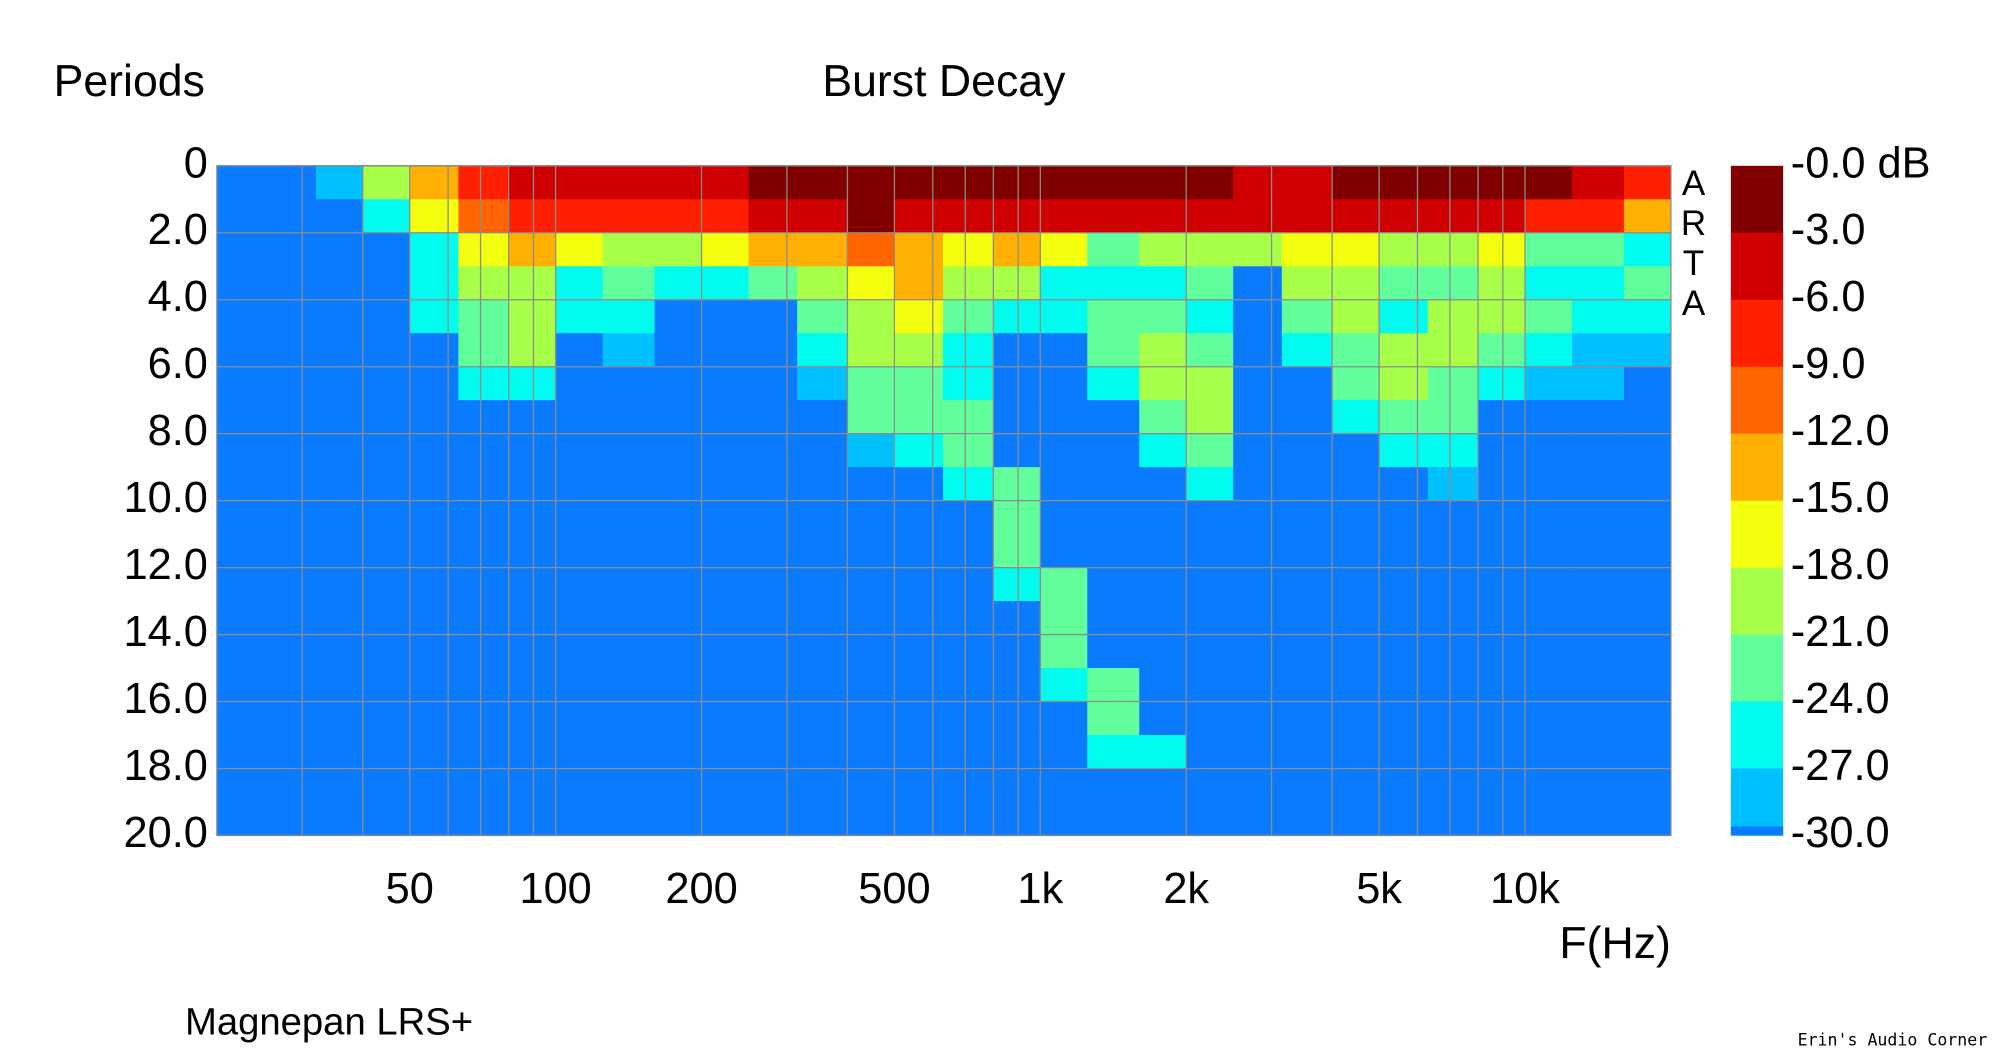  I want to click on x-axis-label: F(Hz), so click(1615, 943).